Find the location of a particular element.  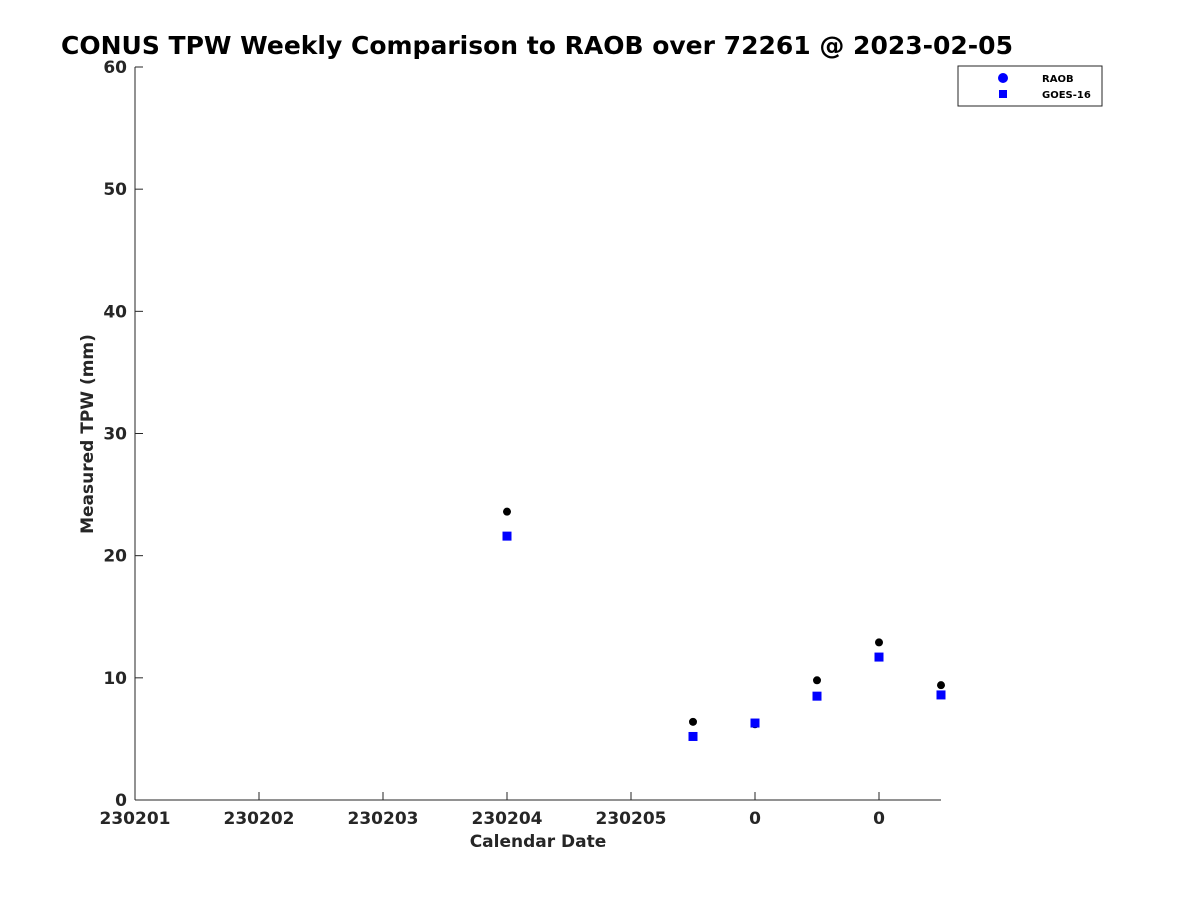

x-tick-label: 230204 is located at coordinates (507, 819).